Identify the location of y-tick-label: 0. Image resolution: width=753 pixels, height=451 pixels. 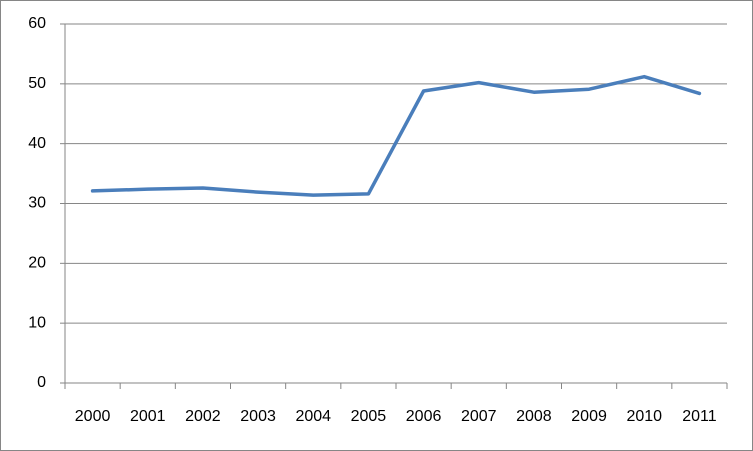
(41, 382).